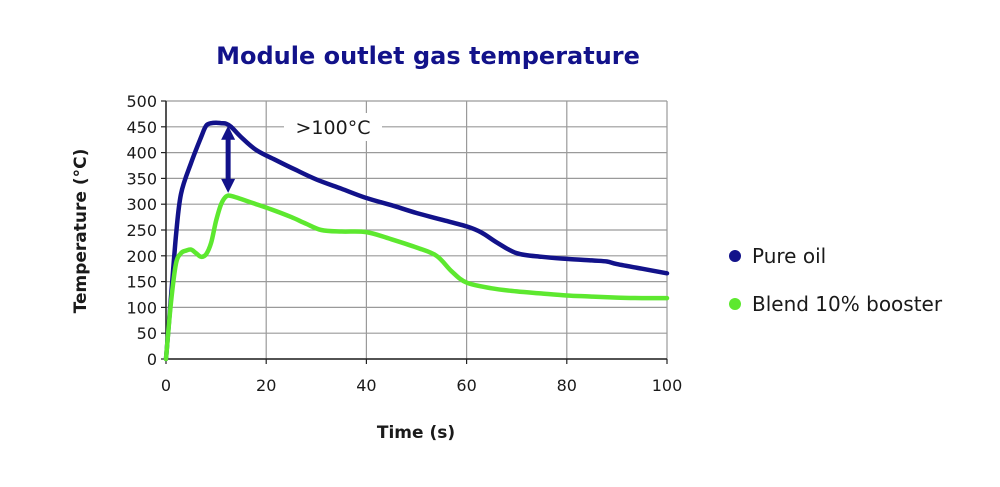  Describe the element at coordinates (141, 307) in the screenshot. I see `y-tick-label: 100` at that location.